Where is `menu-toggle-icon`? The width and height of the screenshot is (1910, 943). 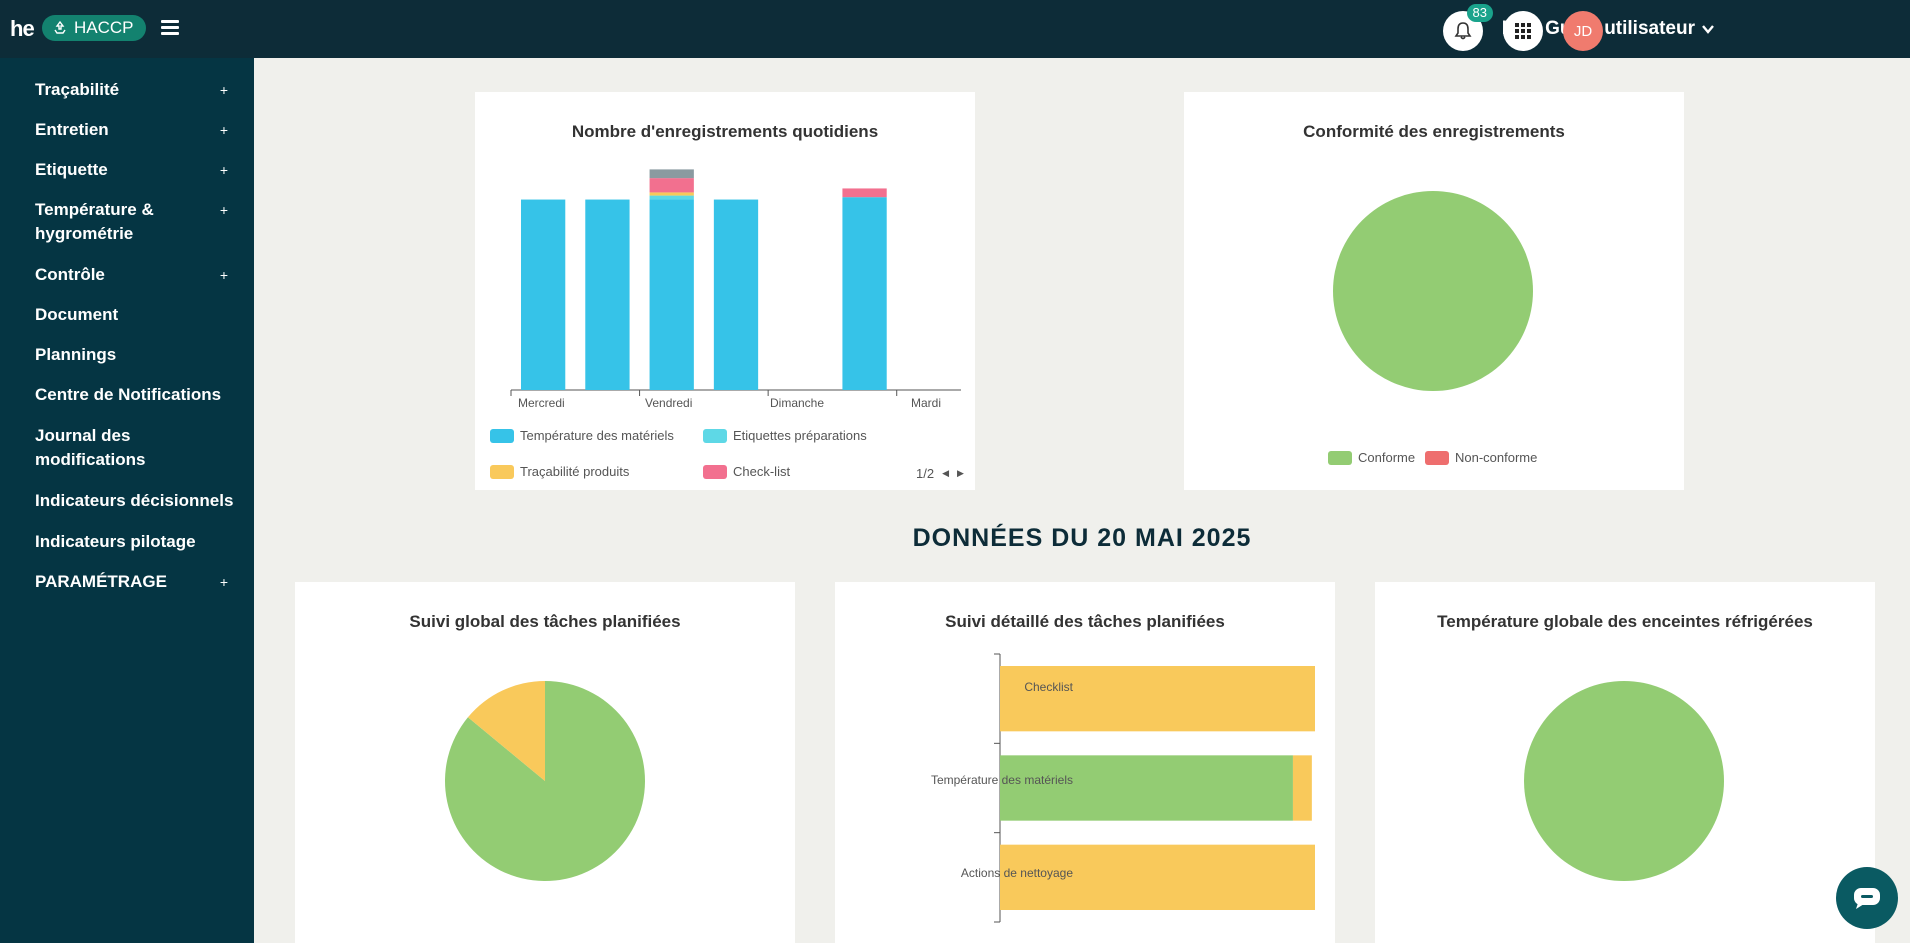 menu-toggle-icon is located at coordinates (170, 28).